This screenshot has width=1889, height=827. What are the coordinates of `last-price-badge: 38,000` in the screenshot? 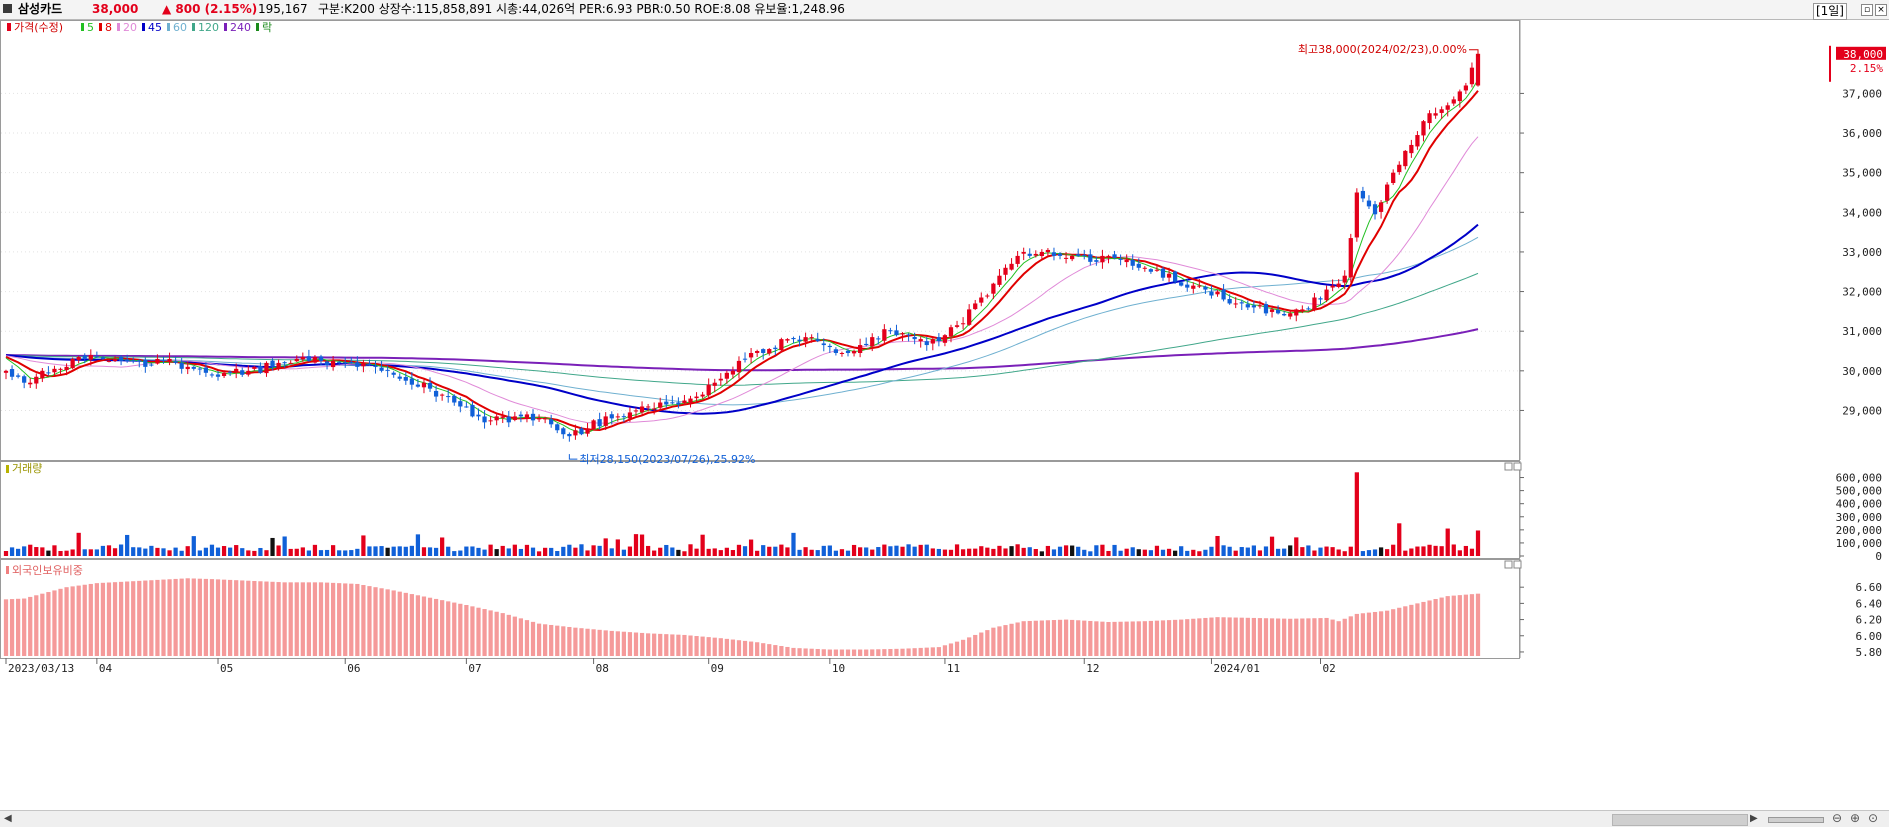 It's located at (1863, 54).